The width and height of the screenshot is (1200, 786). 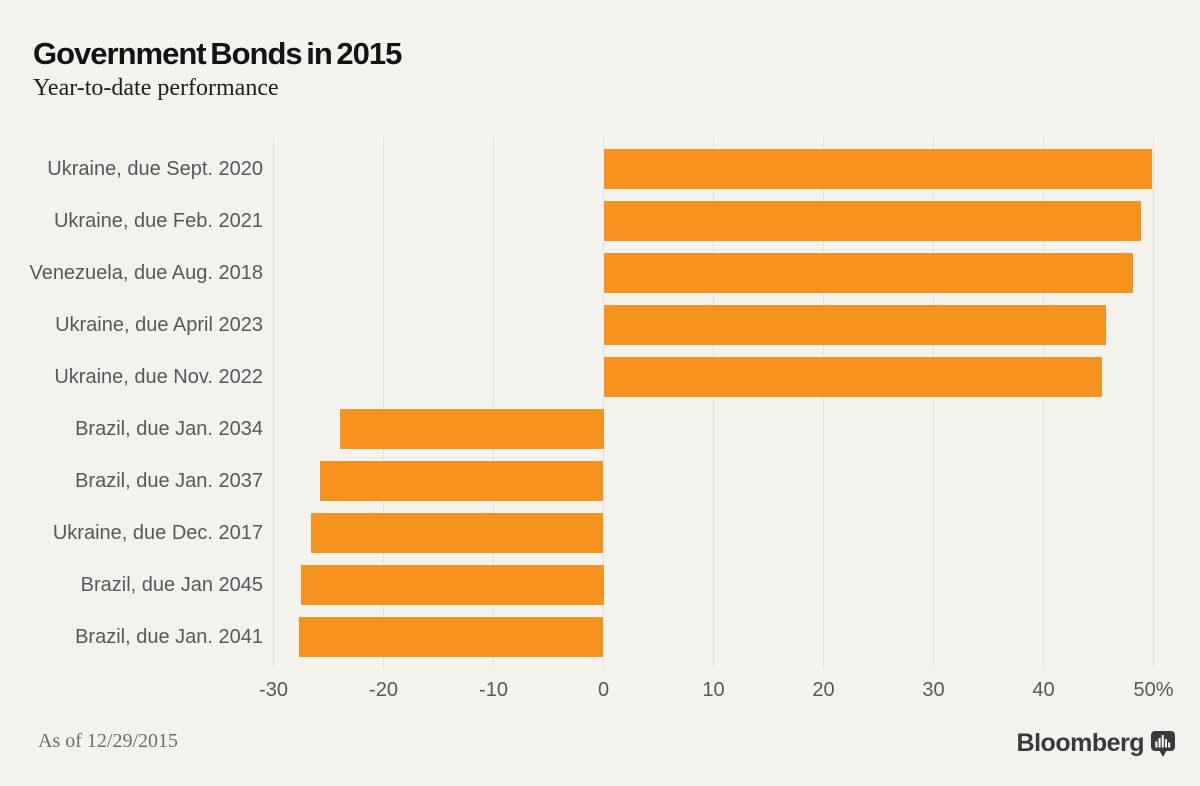 What do you see at coordinates (1163, 743) in the screenshot?
I see `bloomberg-chart-bubble-icon` at bounding box center [1163, 743].